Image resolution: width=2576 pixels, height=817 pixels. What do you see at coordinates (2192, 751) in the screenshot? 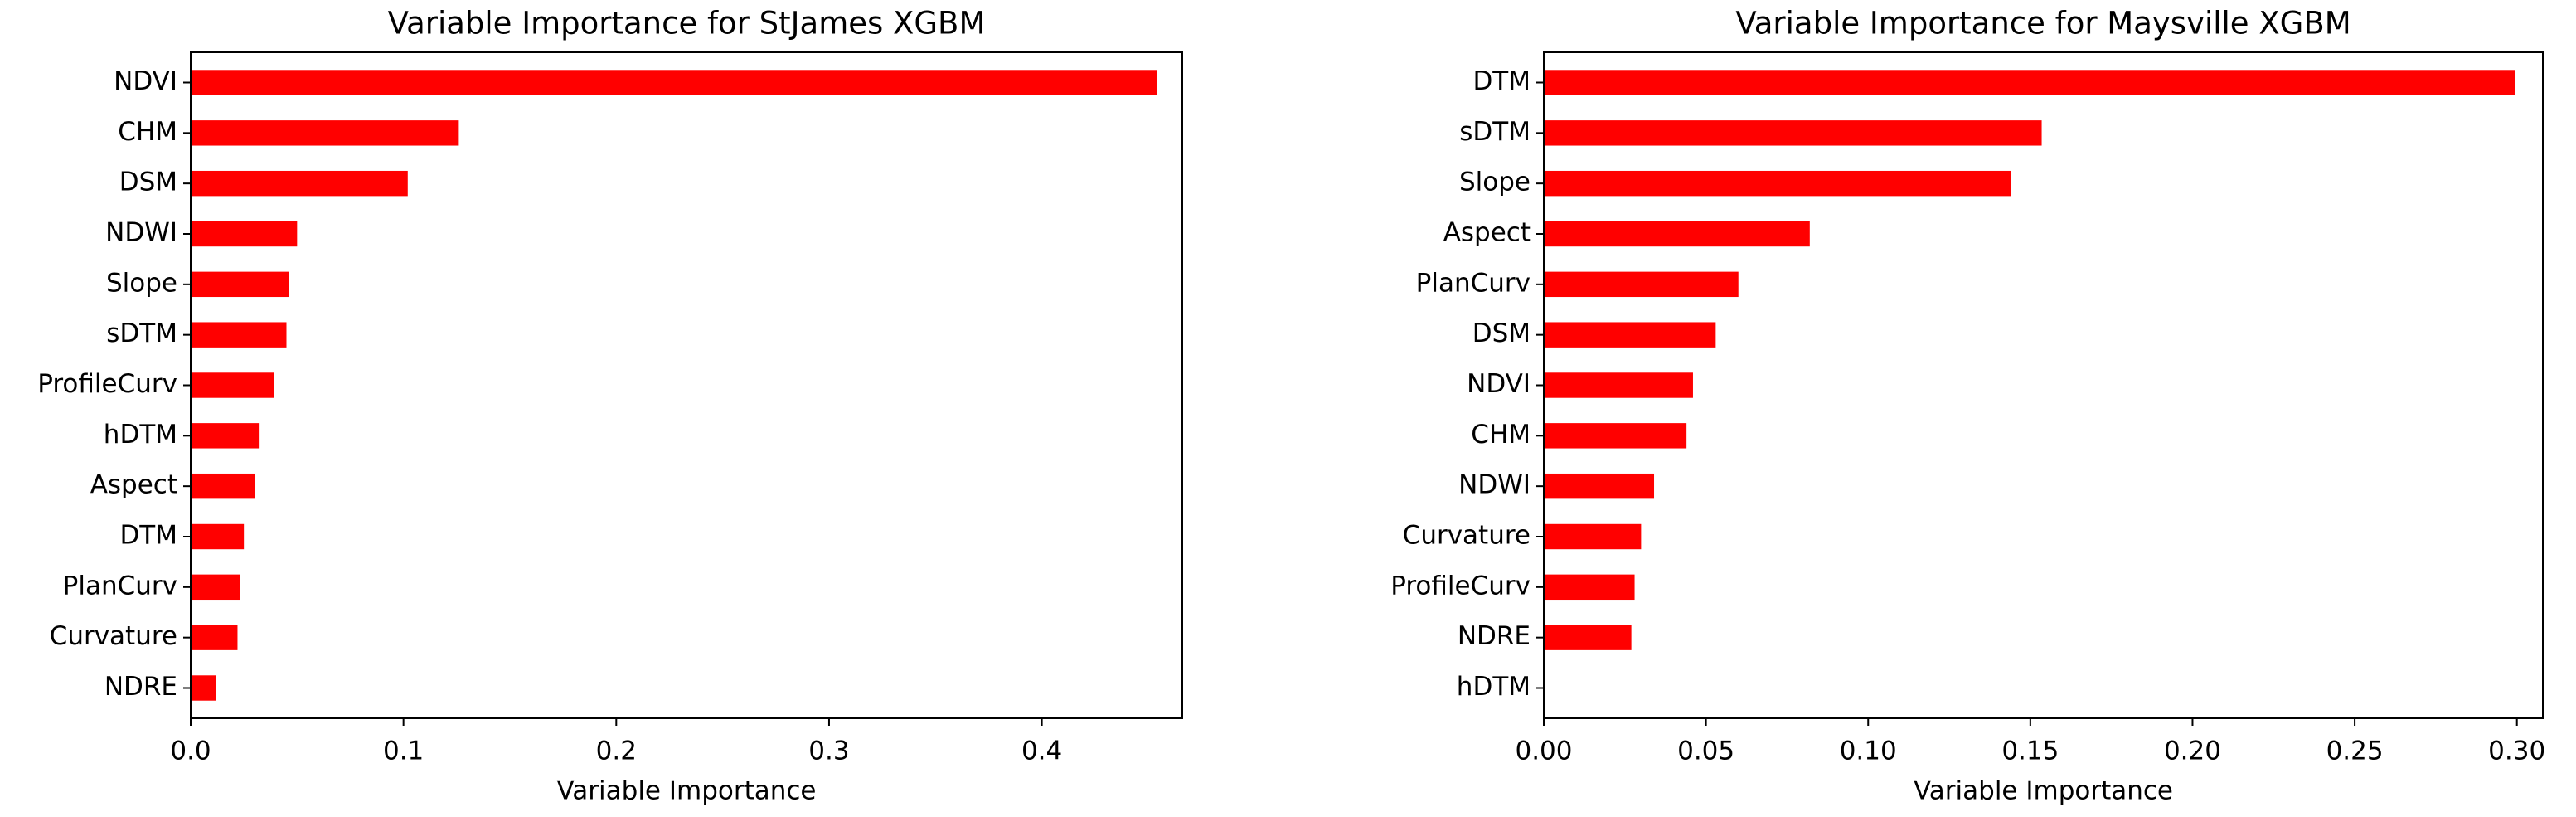
I see `x-tick-label: 0.20` at bounding box center [2192, 751].